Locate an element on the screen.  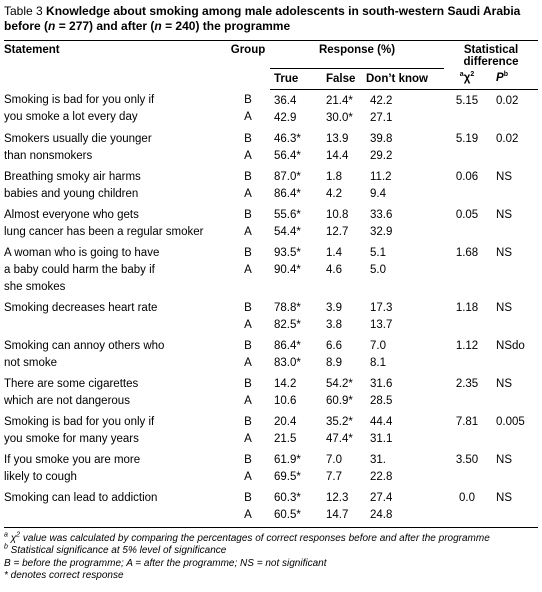
false-value: 35.2* 47.4* is located at coordinates (344, 430).